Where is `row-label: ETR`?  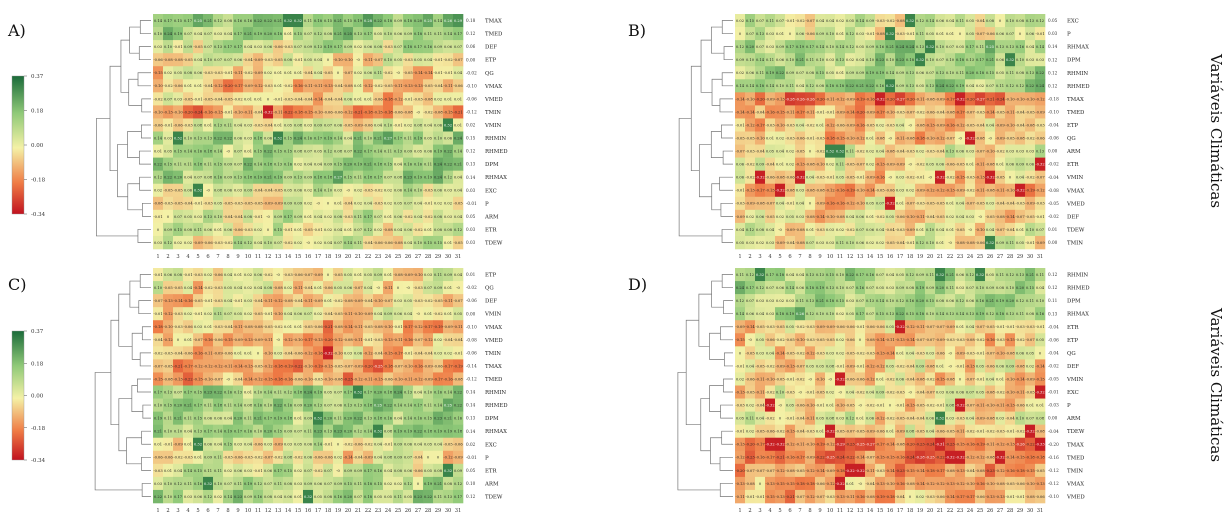 row-label: ETR is located at coordinates (1073, 328).